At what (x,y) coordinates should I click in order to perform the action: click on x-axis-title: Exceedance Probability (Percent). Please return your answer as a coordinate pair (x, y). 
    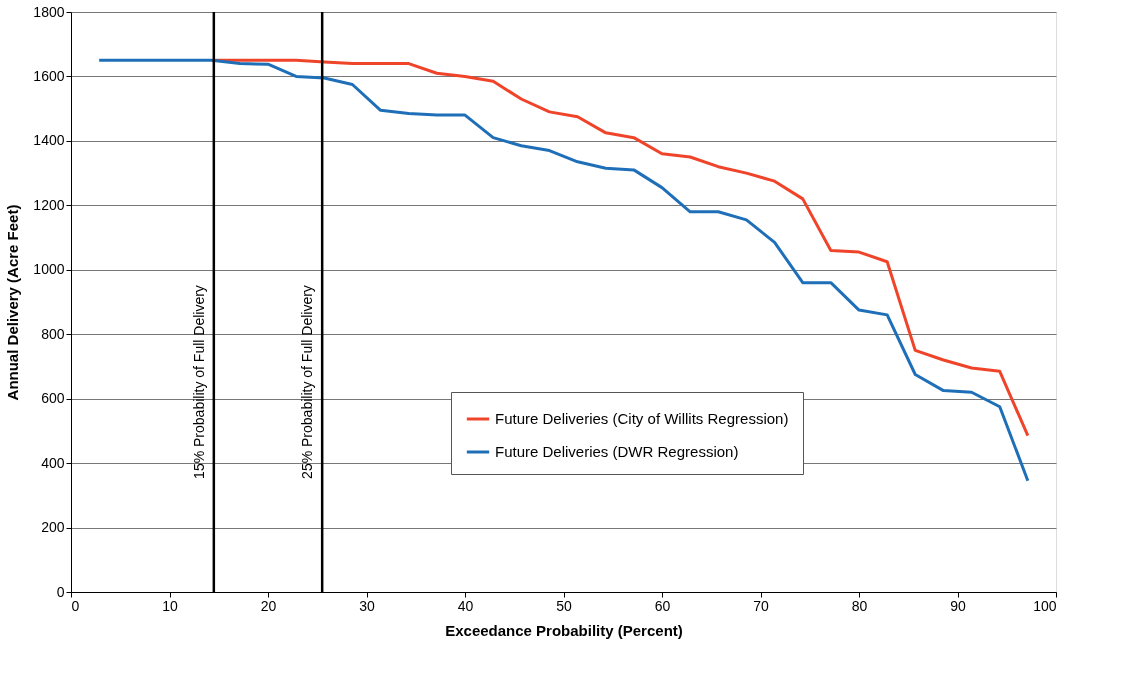
    Looking at the image, I should click on (564, 630).